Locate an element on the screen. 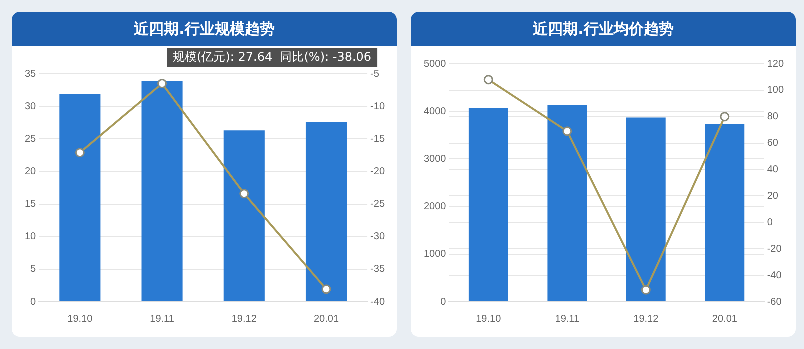 This screenshot has width=804, height=349. y-tick-label: 25 is located at coordinates (31, 139).